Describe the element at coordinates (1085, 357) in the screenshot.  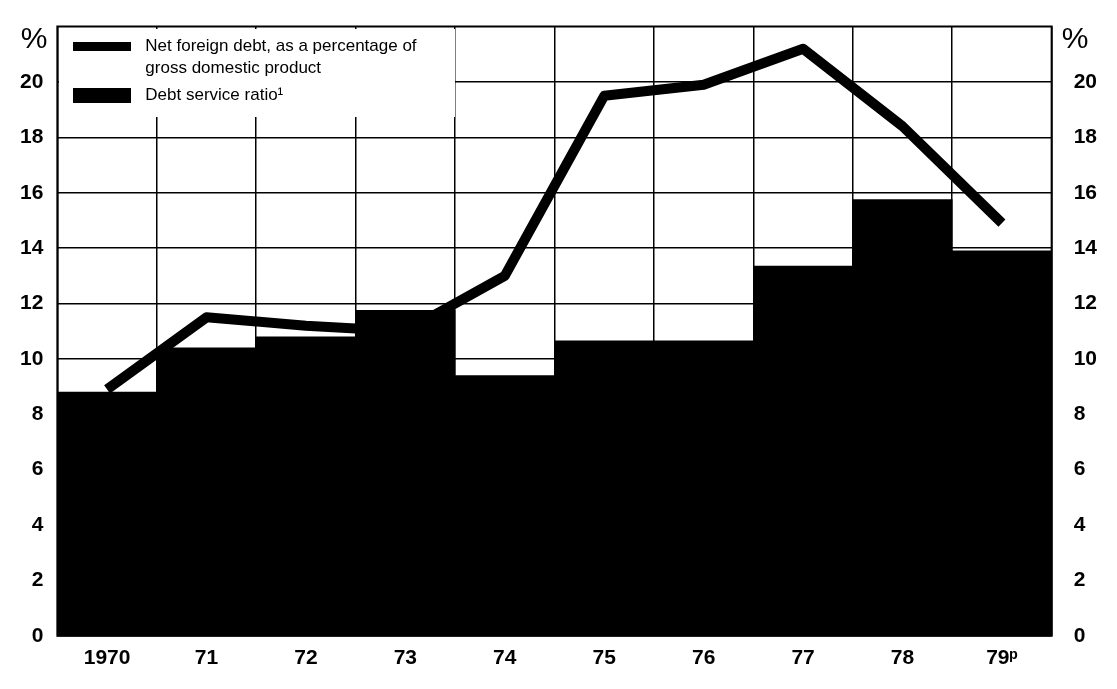
I see `y2-tick-label: 10` at that location.